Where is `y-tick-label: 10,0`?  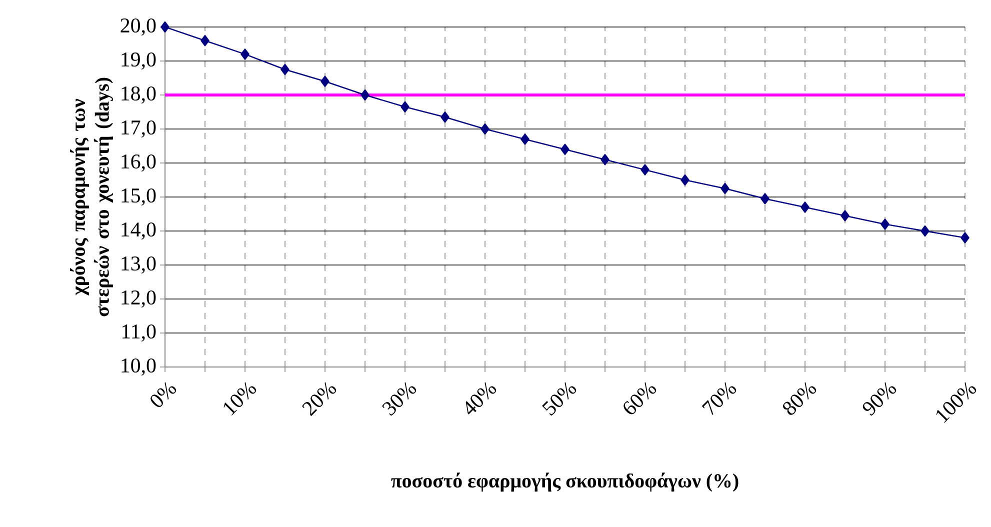 y-tick-label: 10,0 is located at coordinates (139, 367).